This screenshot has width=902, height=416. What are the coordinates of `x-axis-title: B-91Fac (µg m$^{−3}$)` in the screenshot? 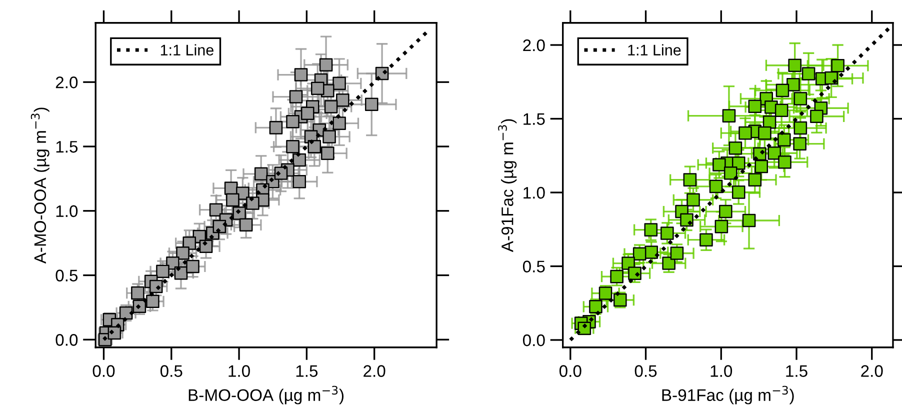 It's located at (728, 395).